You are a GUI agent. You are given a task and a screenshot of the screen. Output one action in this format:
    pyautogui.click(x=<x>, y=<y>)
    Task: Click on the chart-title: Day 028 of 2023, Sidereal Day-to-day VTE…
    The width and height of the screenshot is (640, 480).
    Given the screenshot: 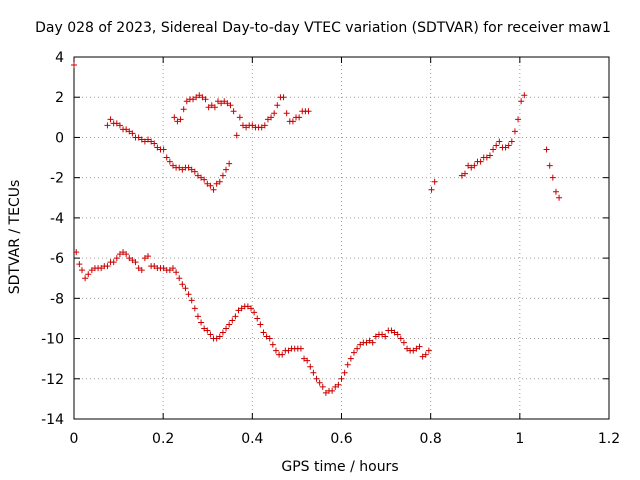 What is the action you would take?
    pyautogui.click(x=323, y=28)
    